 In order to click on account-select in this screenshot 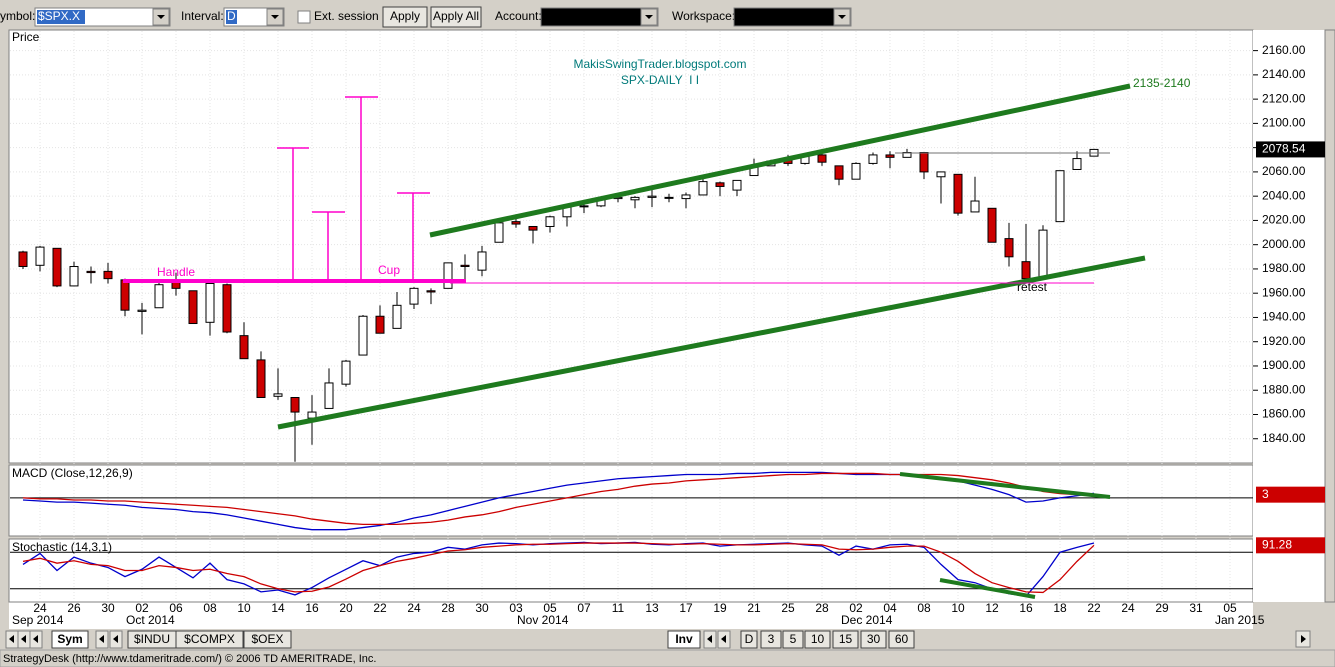, I will do `click(599, 17)`.